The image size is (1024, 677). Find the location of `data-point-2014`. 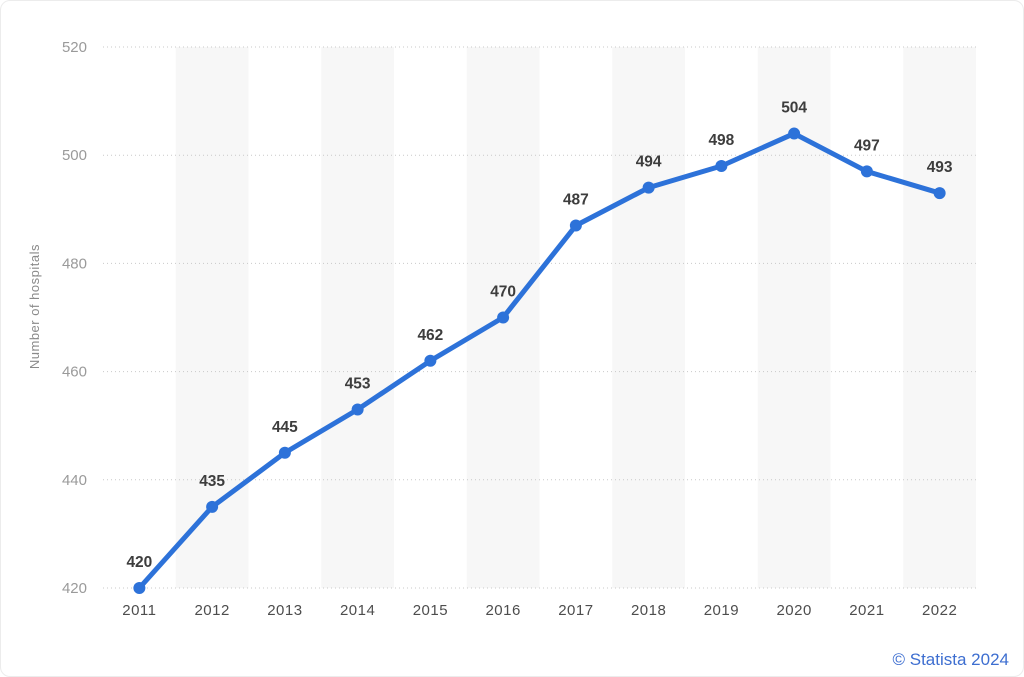

data-point-2014 is located at coordinates (357, 409).